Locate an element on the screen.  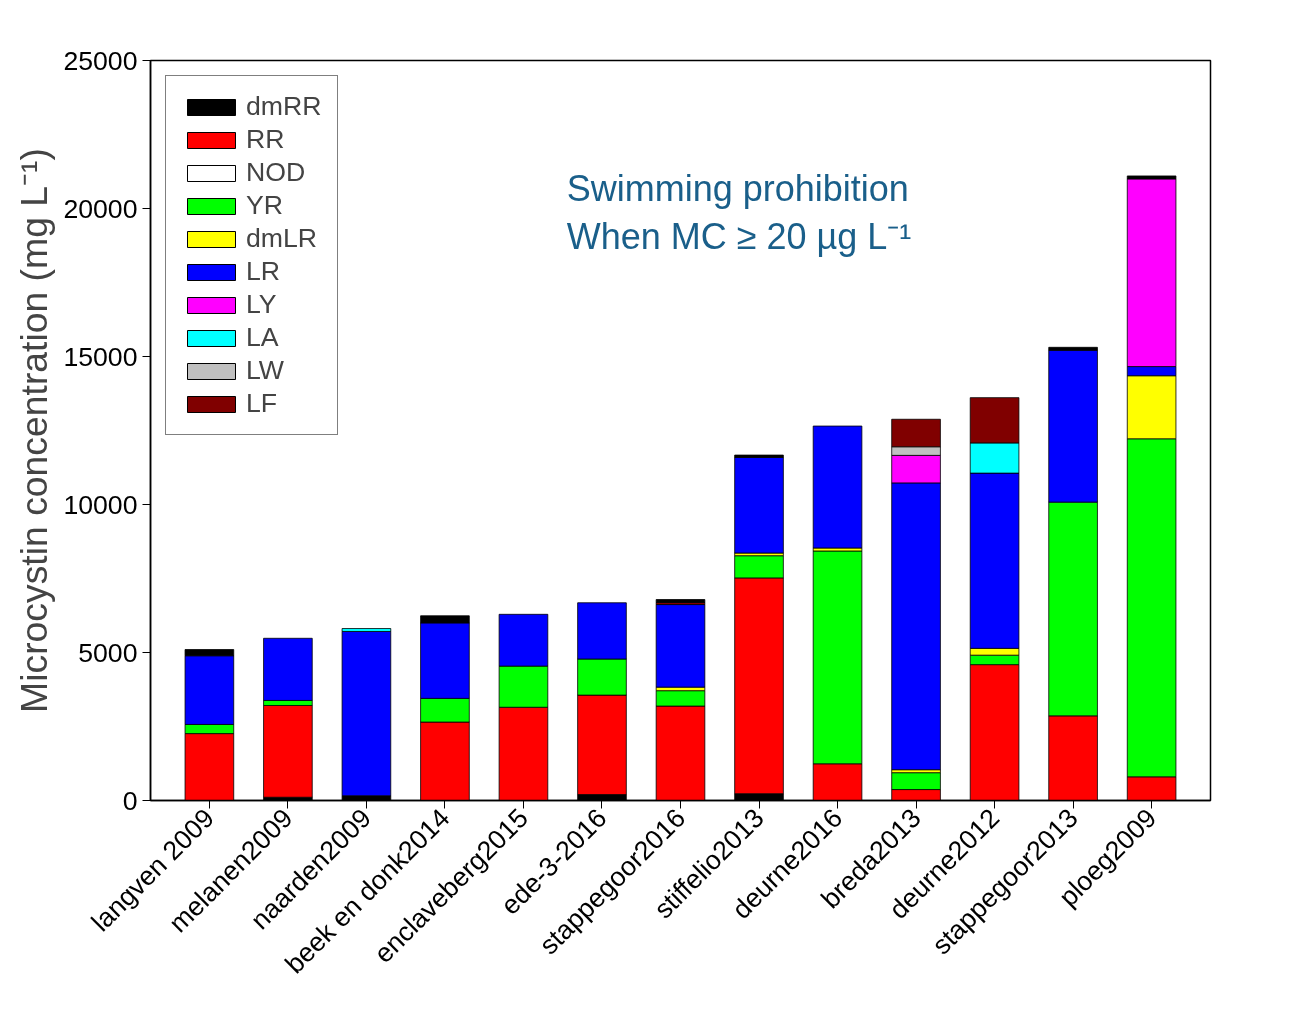
annotation: Swimming prohibition is located at coordinates (737, 188).